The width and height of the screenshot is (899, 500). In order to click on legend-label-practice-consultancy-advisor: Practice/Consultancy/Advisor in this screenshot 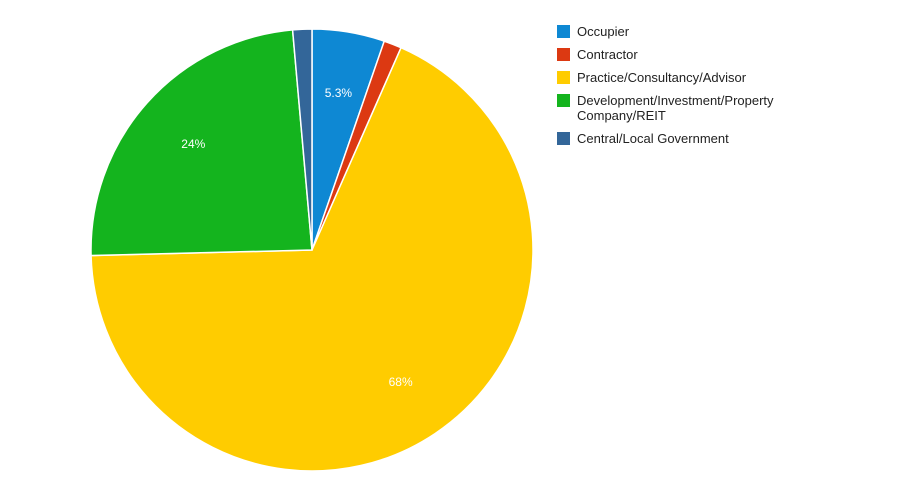, I will do `click(662, 77)`.